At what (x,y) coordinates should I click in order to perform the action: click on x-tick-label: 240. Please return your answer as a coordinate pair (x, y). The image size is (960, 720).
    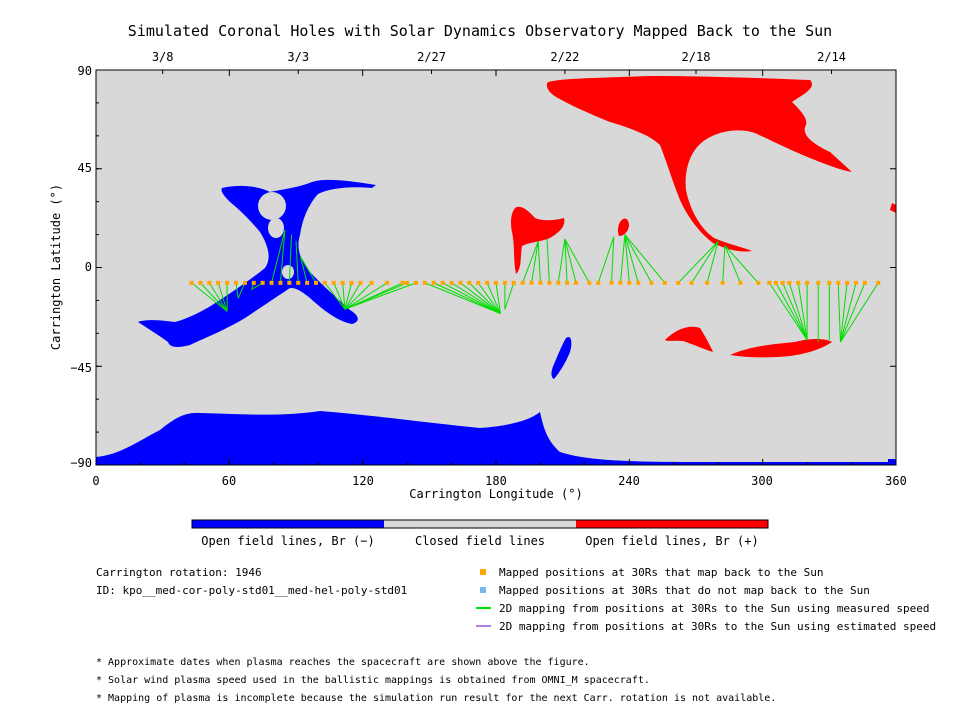
    Looking at the image, I should click on (629, 481).